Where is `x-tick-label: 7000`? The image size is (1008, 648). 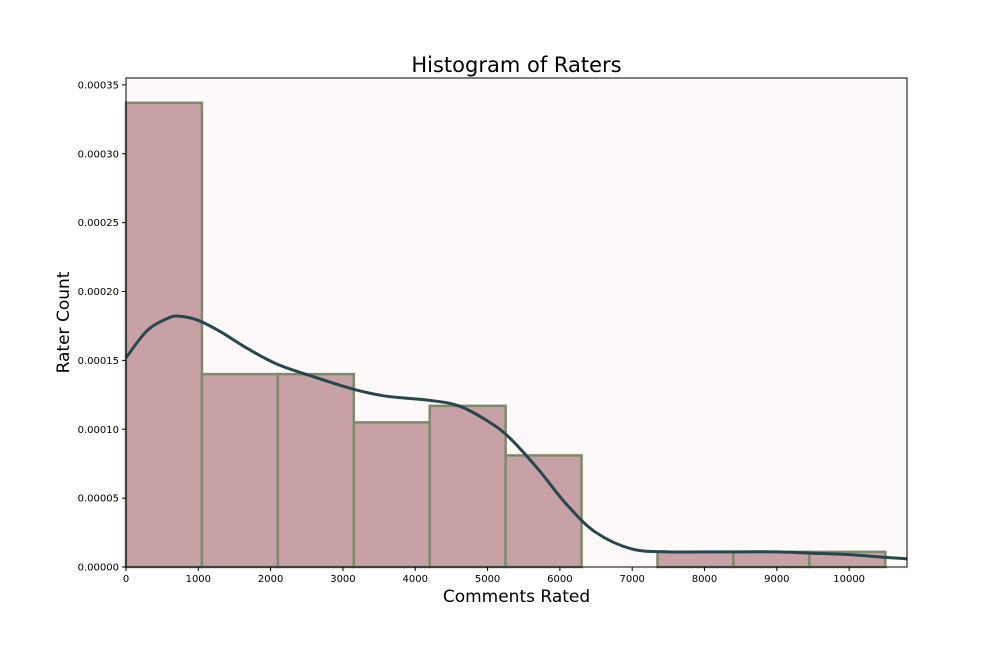 x-tick-label: 7000 is located at coordinates (631, 579).